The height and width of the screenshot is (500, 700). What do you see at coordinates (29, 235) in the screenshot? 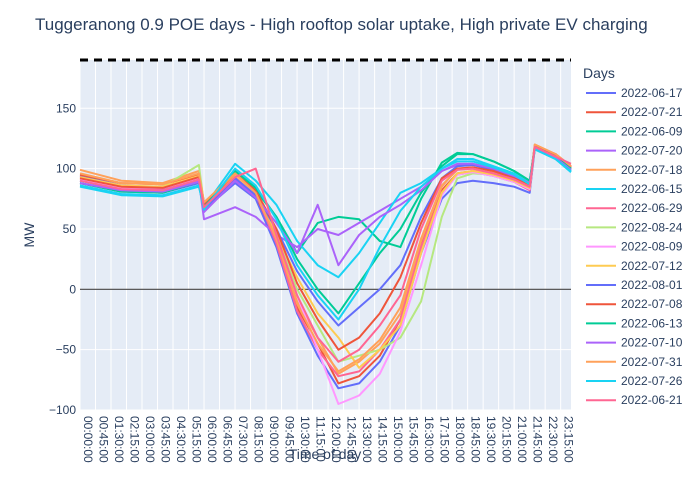
I see `y-axis-label: MW` at bounding box center [29, 235].